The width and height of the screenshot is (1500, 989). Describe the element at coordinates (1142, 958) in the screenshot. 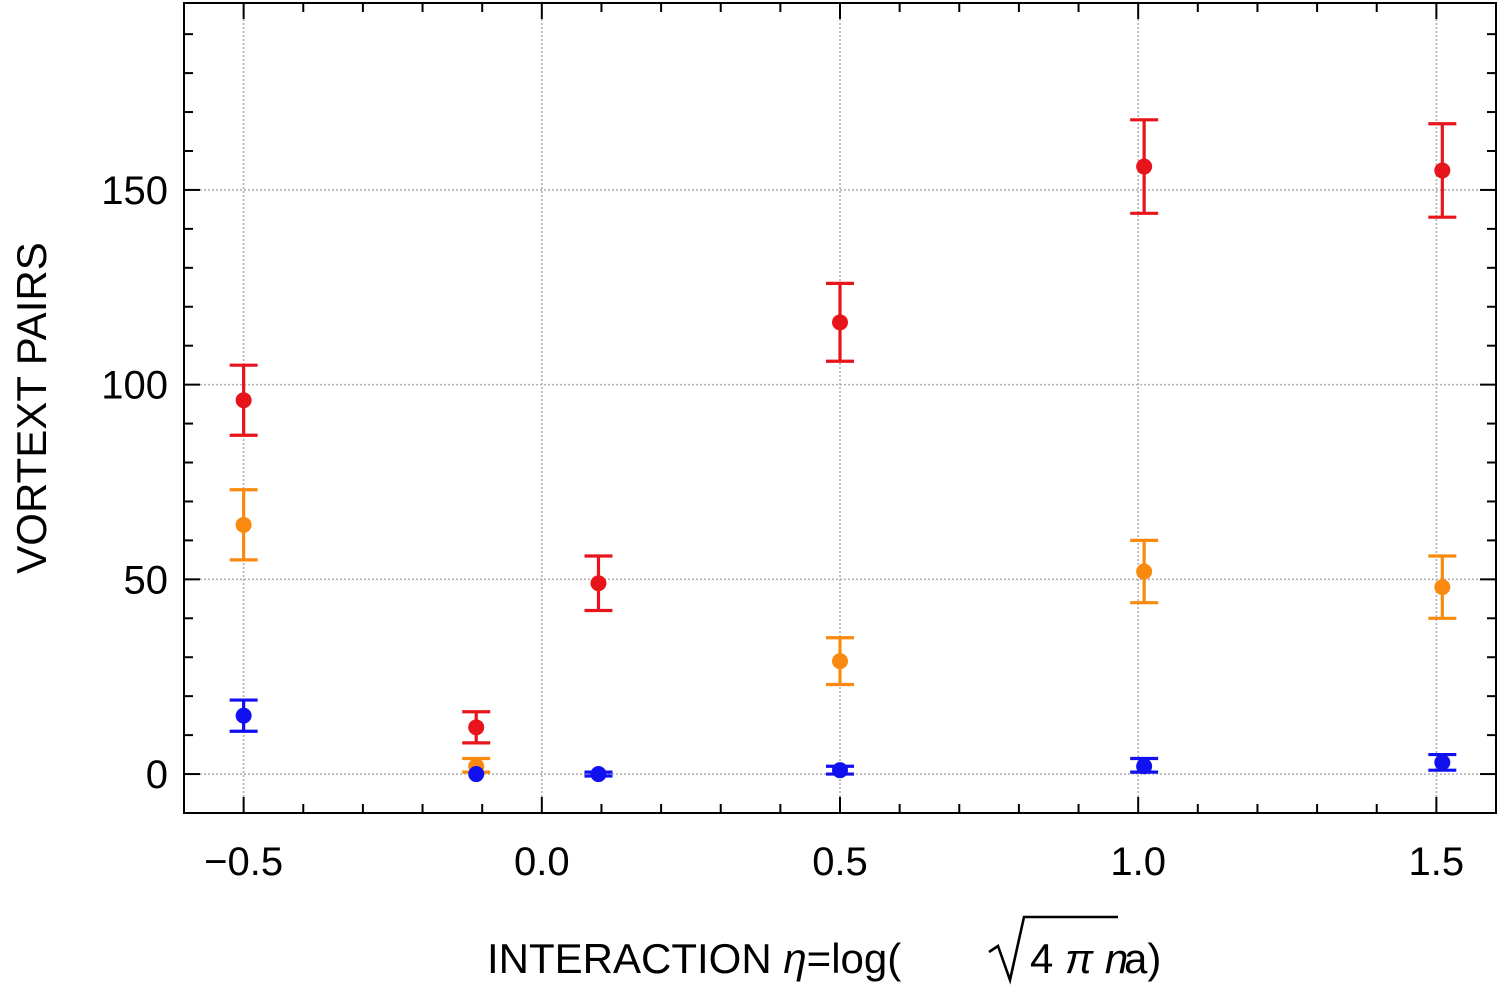

I see `x-axis-title-suffix: a)` at that location.